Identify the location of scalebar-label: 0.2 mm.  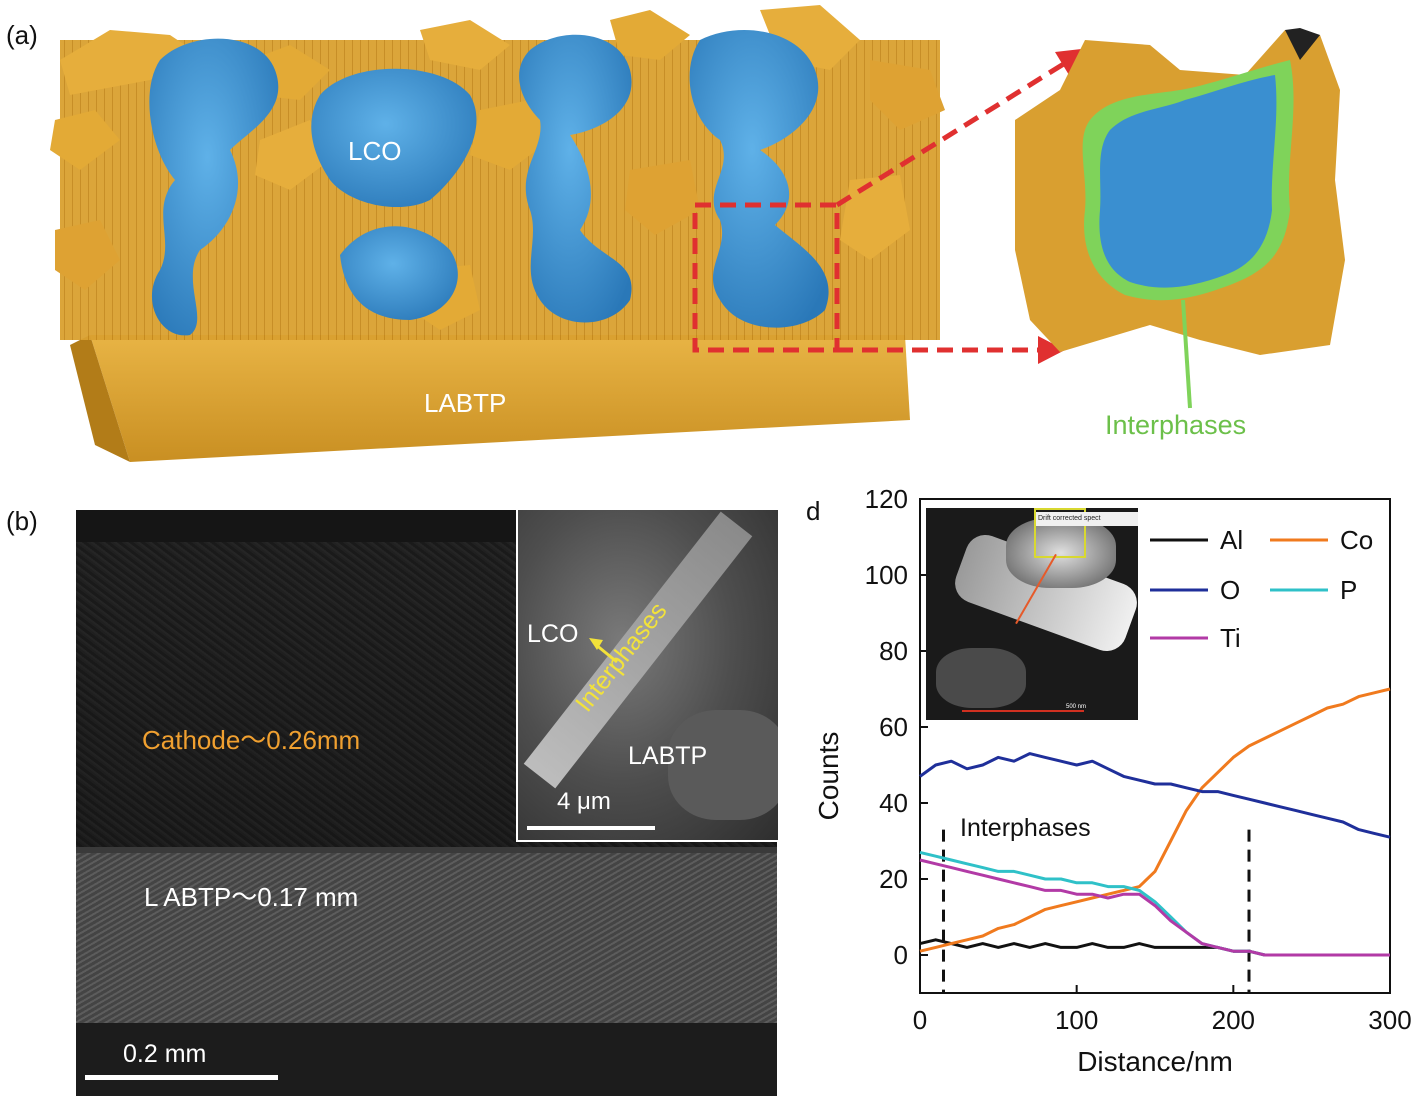
(165, 1054).